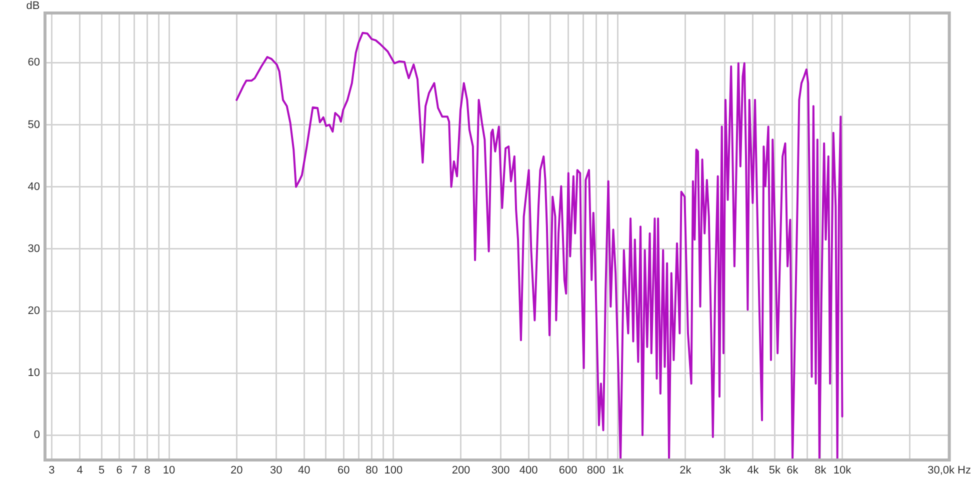 The image size is (975, 480). Describe the element at coordinates (725, 470) in the screenshot. I see `x-tick-label: 3k` at that location.